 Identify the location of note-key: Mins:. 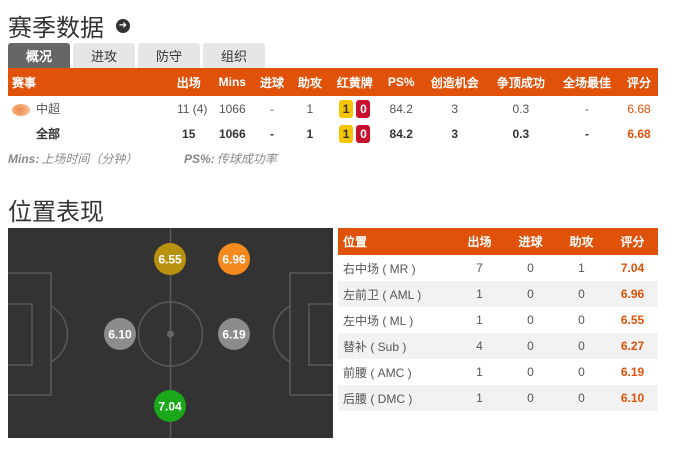
(24, 159).